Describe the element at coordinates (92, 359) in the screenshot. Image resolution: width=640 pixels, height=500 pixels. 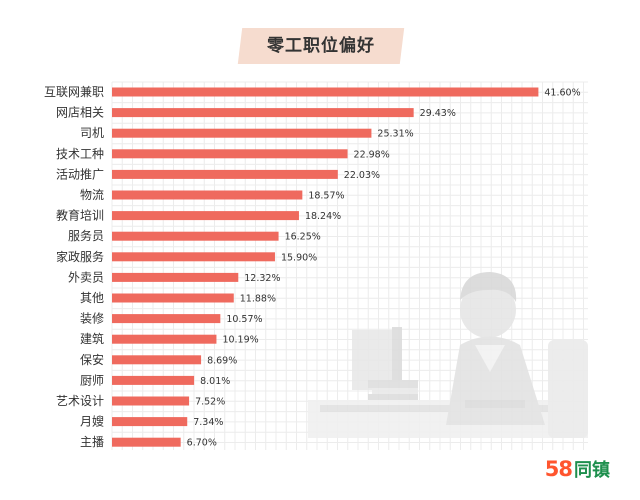
I see `category-label: 保安` at that location.